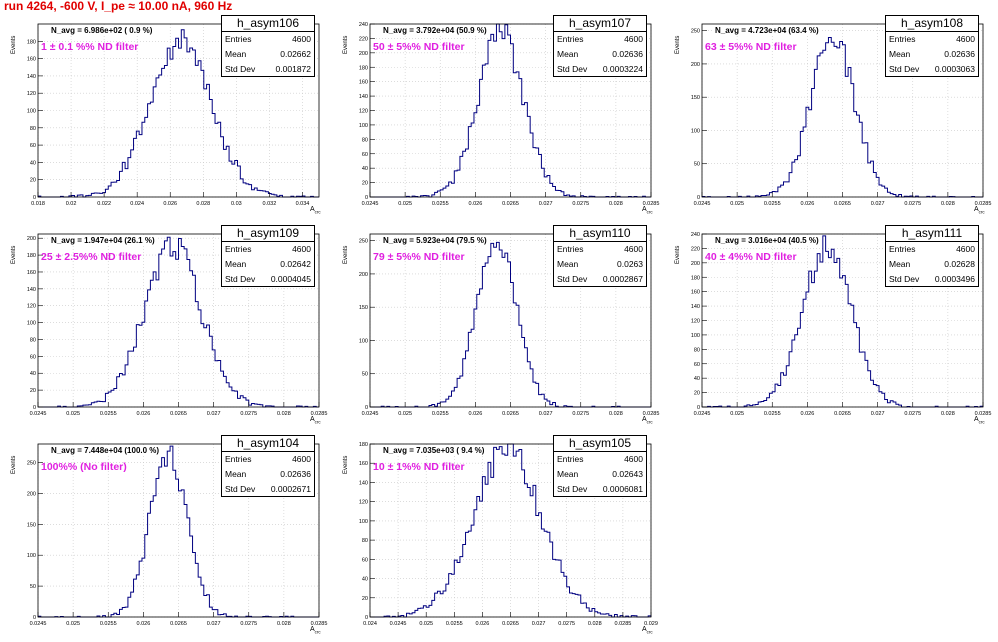 The width and height of the screenshot is (998, 642). I want to click on x-tick-label: 0.026, so click(807, 204).